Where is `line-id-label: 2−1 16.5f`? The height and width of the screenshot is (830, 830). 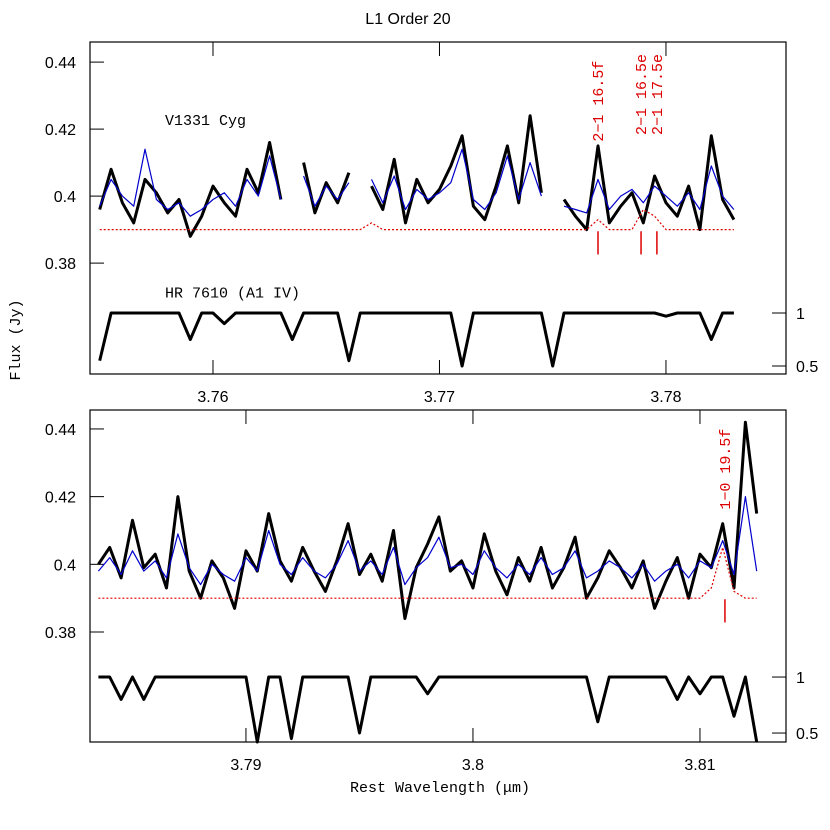 line-id-label: 2−1 16.5f is located at coordinates (599, 101).